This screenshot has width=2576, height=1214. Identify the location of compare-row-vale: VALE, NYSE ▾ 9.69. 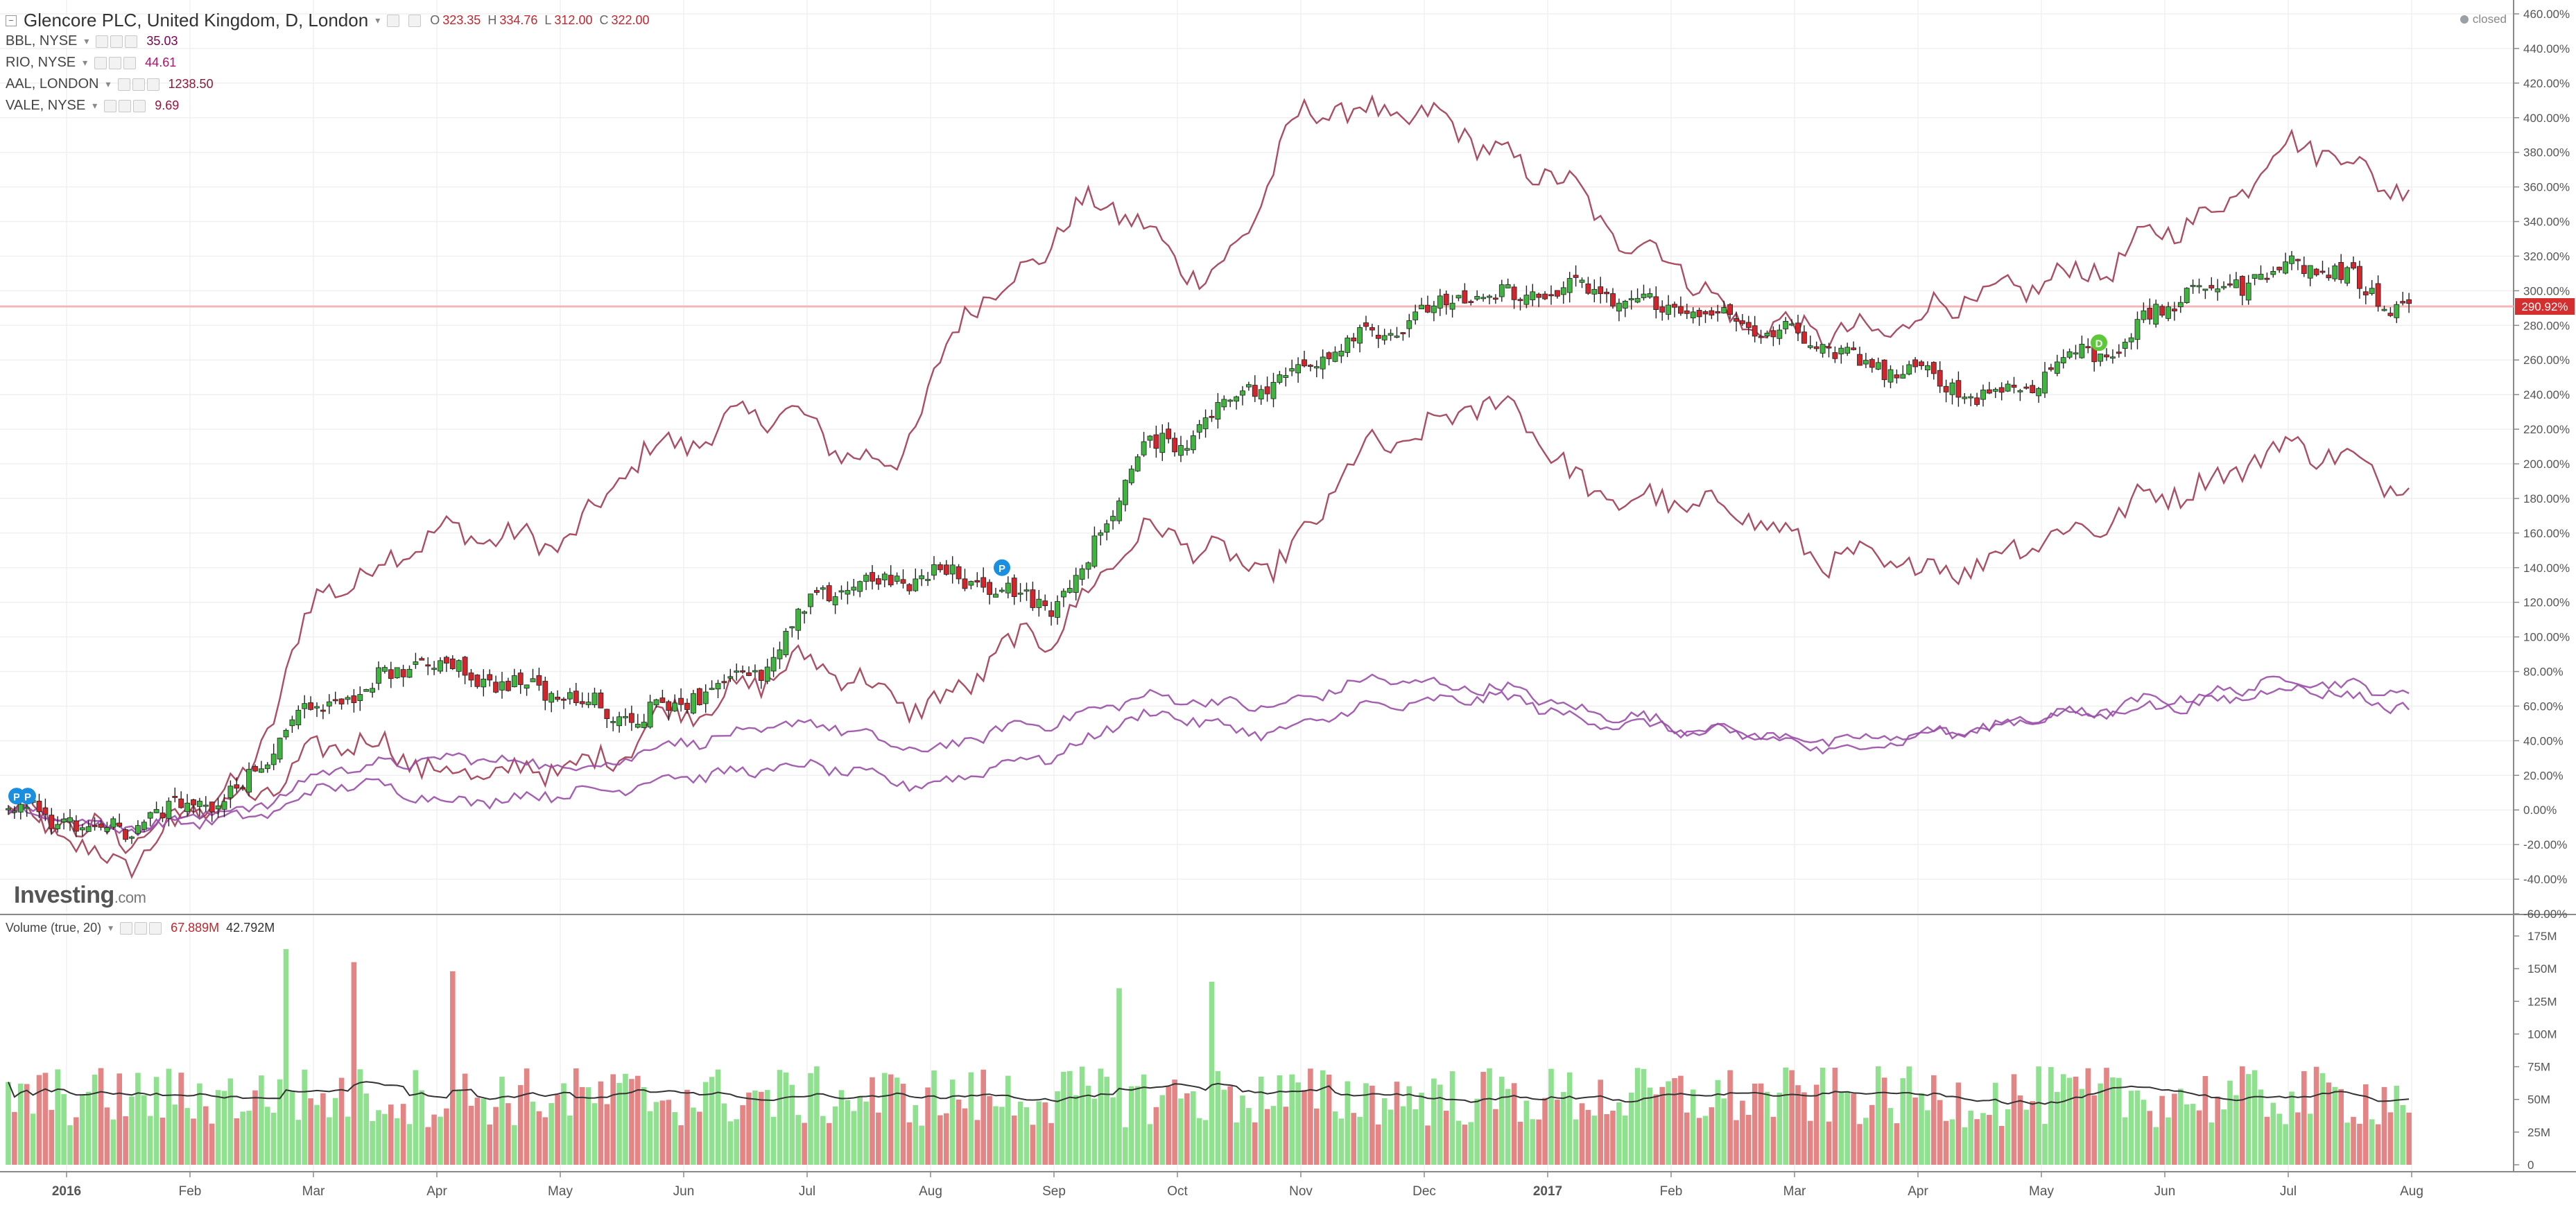
(92, 106).